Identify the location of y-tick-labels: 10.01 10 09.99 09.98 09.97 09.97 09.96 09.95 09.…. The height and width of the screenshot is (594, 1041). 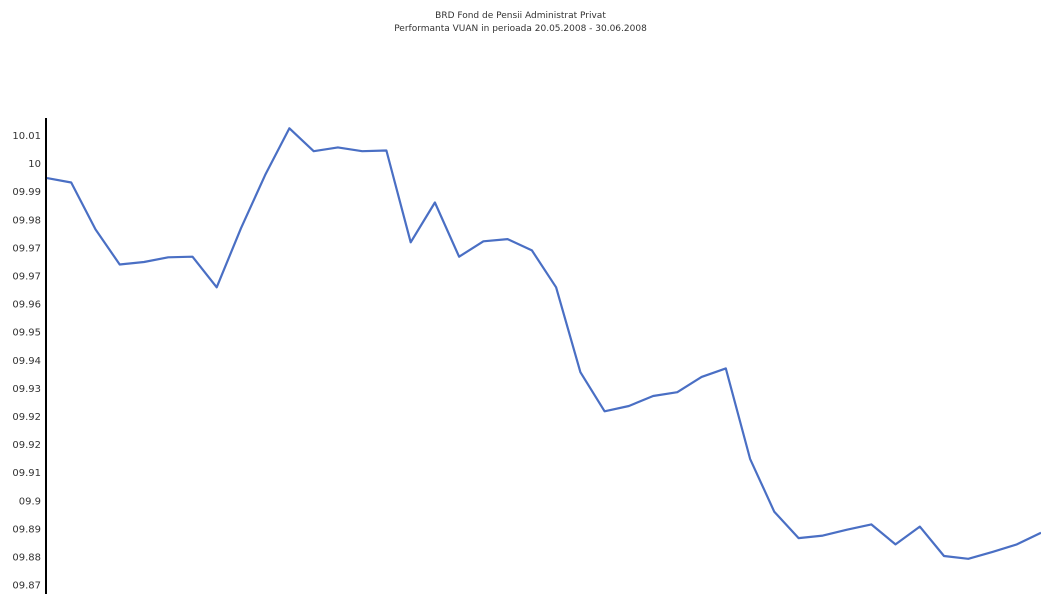
(26, 361).